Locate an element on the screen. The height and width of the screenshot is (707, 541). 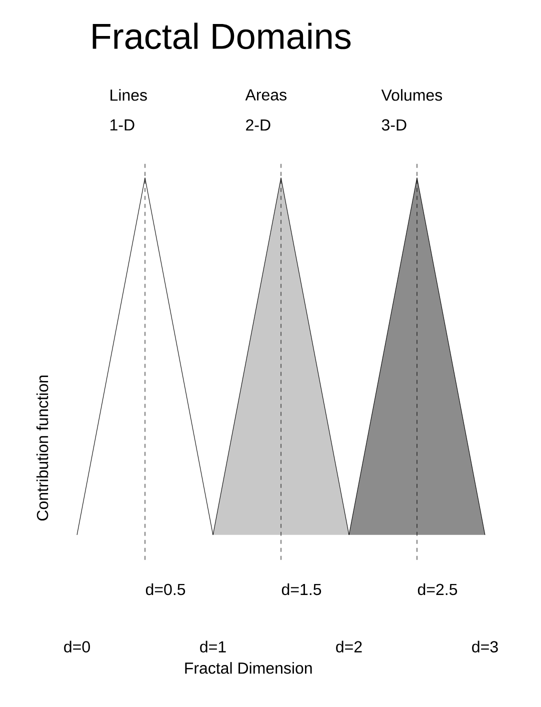
text: Areas is located at coordinates (265, 95).